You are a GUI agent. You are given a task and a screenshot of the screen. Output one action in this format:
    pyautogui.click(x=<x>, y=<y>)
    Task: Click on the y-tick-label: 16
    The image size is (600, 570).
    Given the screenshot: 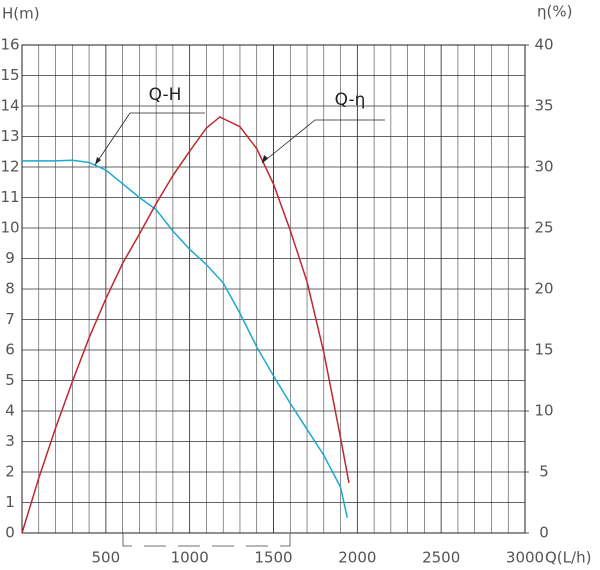 What is the action you would take?
    pyautogui.click(x=9, y=45)
    